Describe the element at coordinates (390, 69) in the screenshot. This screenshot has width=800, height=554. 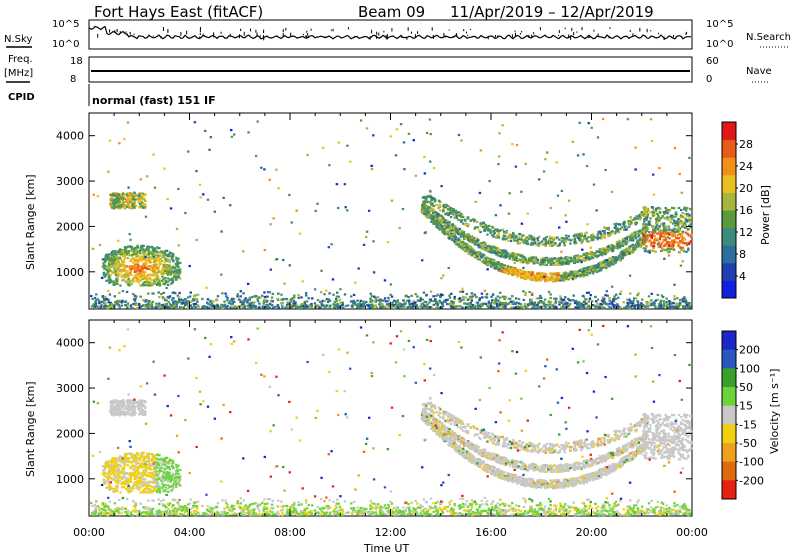
I see `freq-panel-frame` at that location.